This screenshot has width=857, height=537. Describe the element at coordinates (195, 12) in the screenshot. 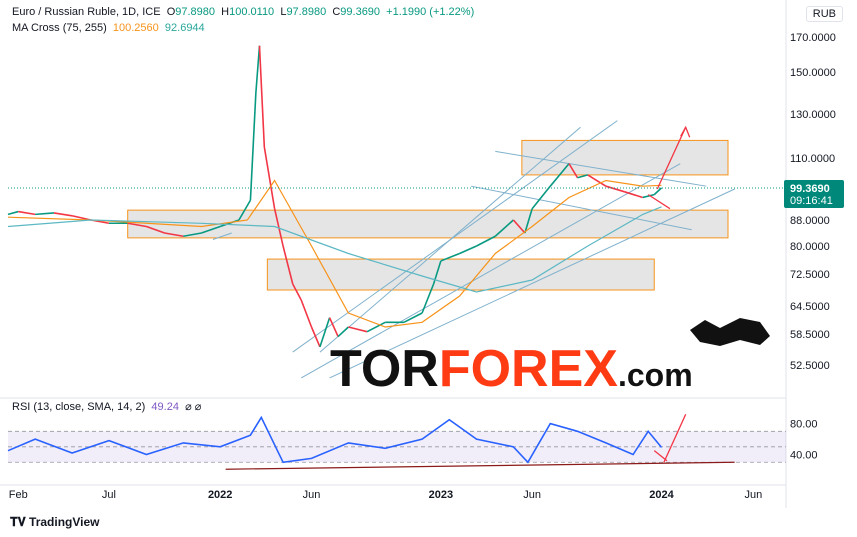

I see `open-value: 97.8980` at that location.